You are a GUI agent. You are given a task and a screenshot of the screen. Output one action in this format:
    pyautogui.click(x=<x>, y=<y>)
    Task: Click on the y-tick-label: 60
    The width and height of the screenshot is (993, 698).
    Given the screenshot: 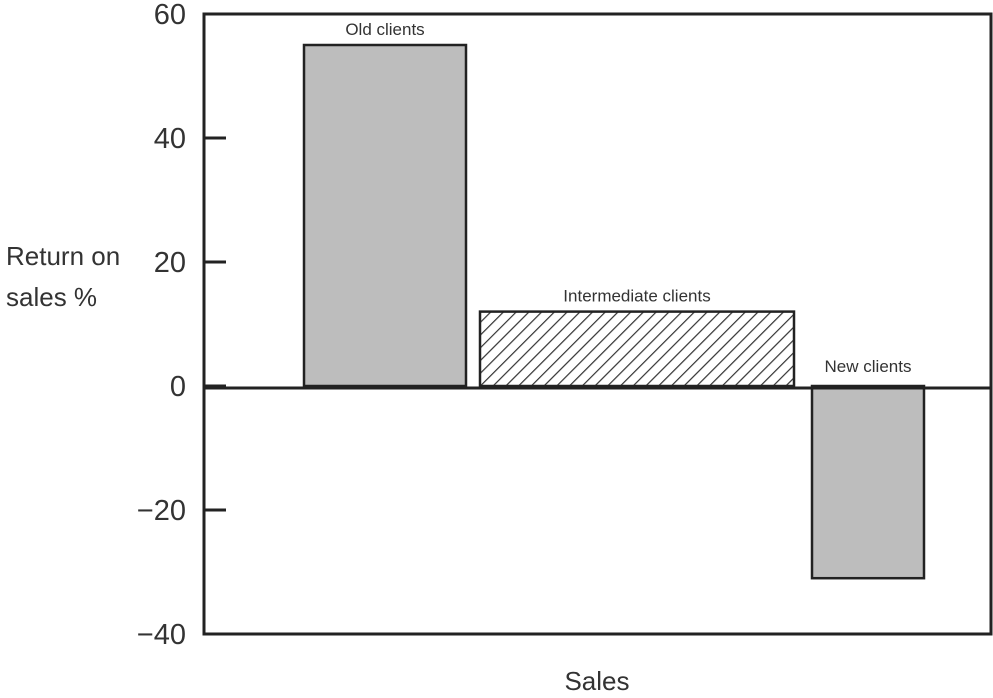 What is the action you would take?
    pyautogui.click(x=170, y=15)
    